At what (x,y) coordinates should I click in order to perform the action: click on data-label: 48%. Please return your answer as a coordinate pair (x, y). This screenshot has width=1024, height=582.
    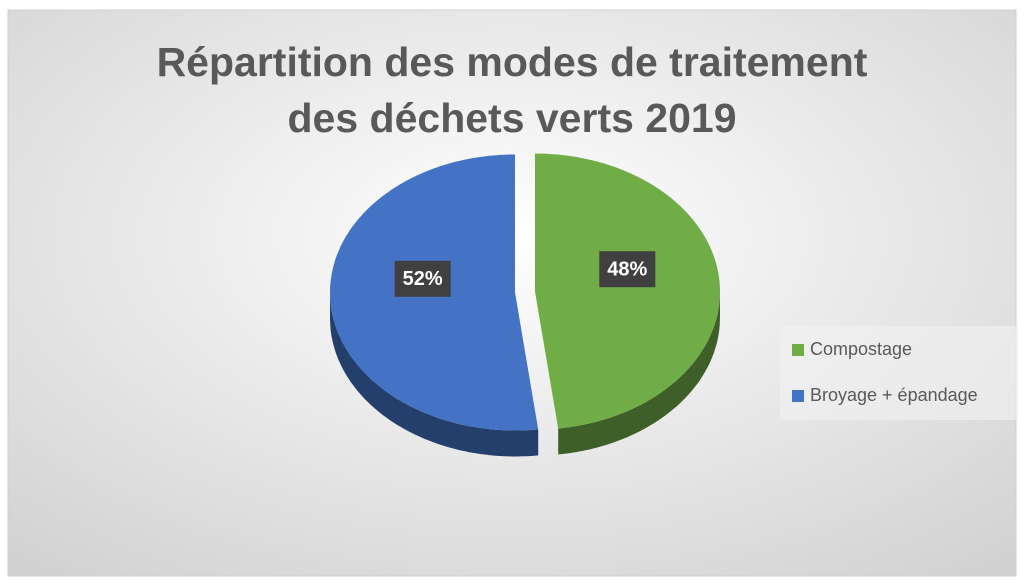
    Looking at the image, I should click on (627, 269).